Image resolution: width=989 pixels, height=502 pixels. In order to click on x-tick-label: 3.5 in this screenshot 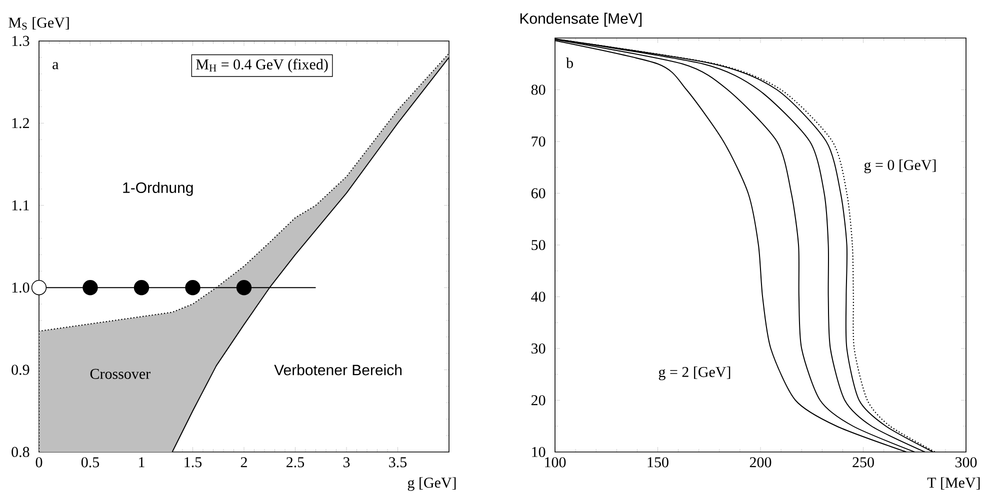, I will do `click(398, 462)`.